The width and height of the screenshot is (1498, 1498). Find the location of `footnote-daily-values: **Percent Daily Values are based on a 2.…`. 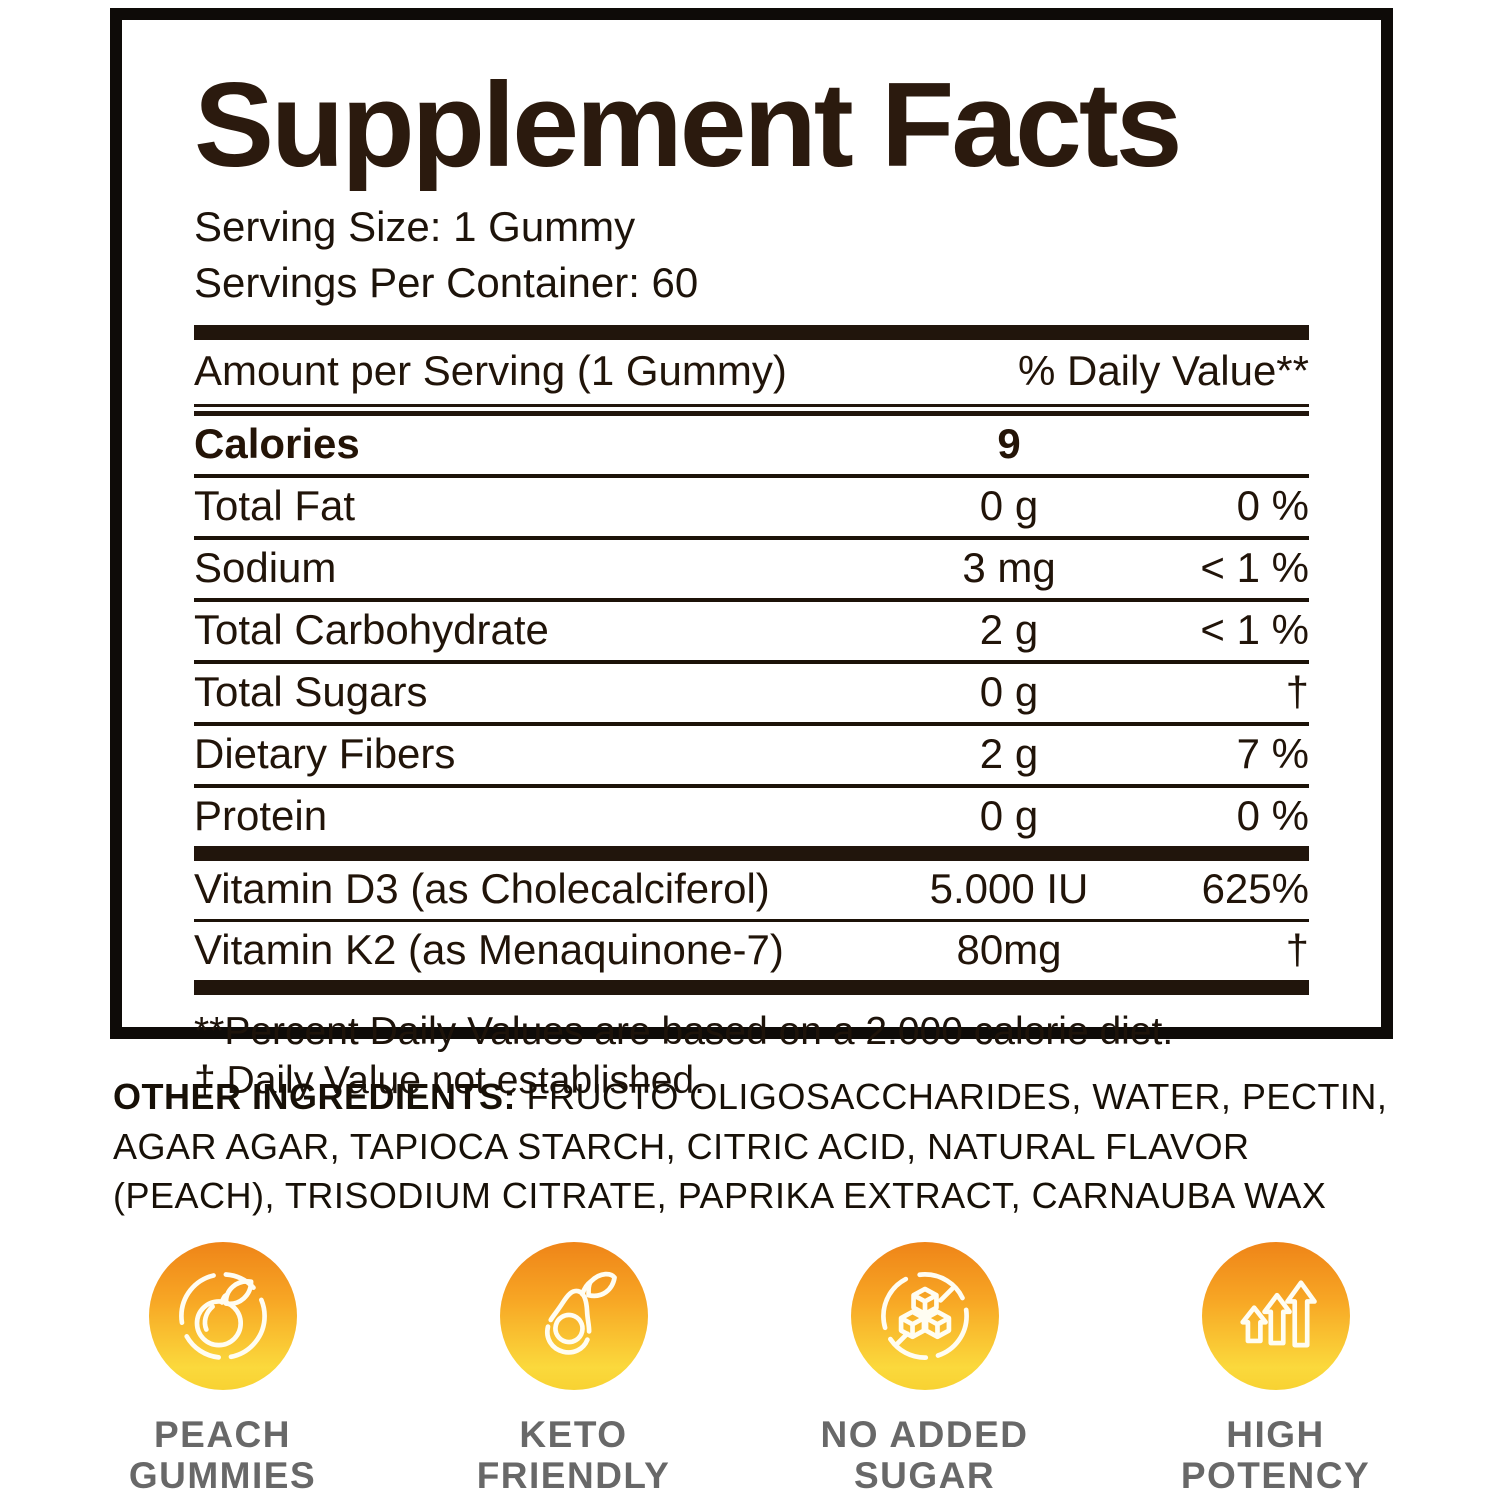

footnote-daily-values: **Percent Daily Values are based on a 2.… is located at coordinates (684, 1031).